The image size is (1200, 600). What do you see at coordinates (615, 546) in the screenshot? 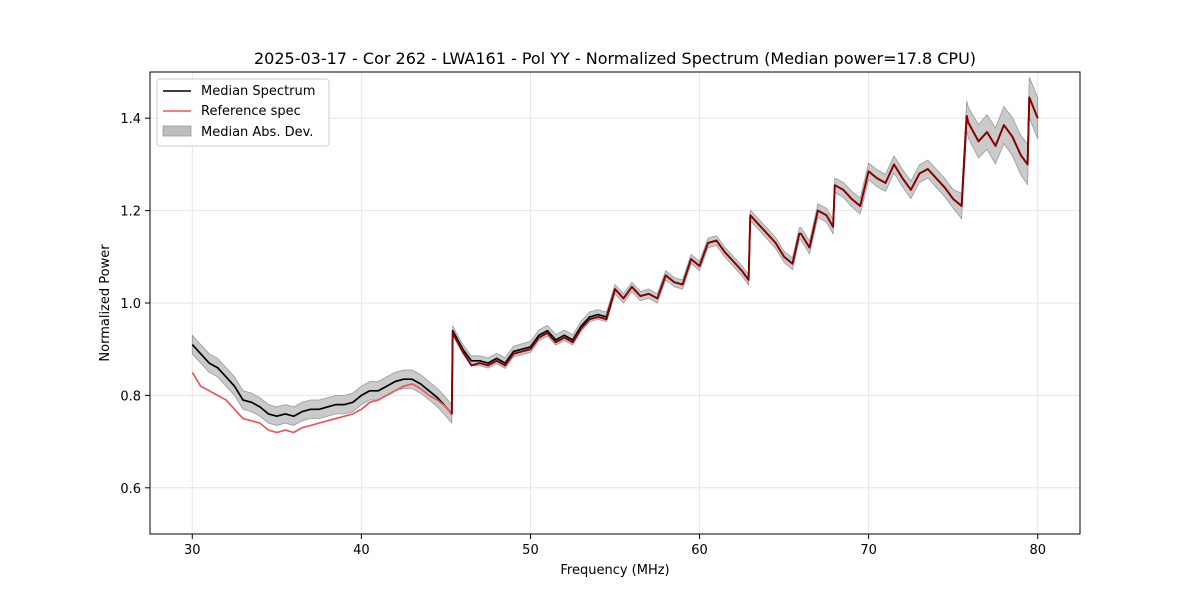
I see `x-axis-ticks: 30 40 50 60 70 80` at bounding box center [615, 546].